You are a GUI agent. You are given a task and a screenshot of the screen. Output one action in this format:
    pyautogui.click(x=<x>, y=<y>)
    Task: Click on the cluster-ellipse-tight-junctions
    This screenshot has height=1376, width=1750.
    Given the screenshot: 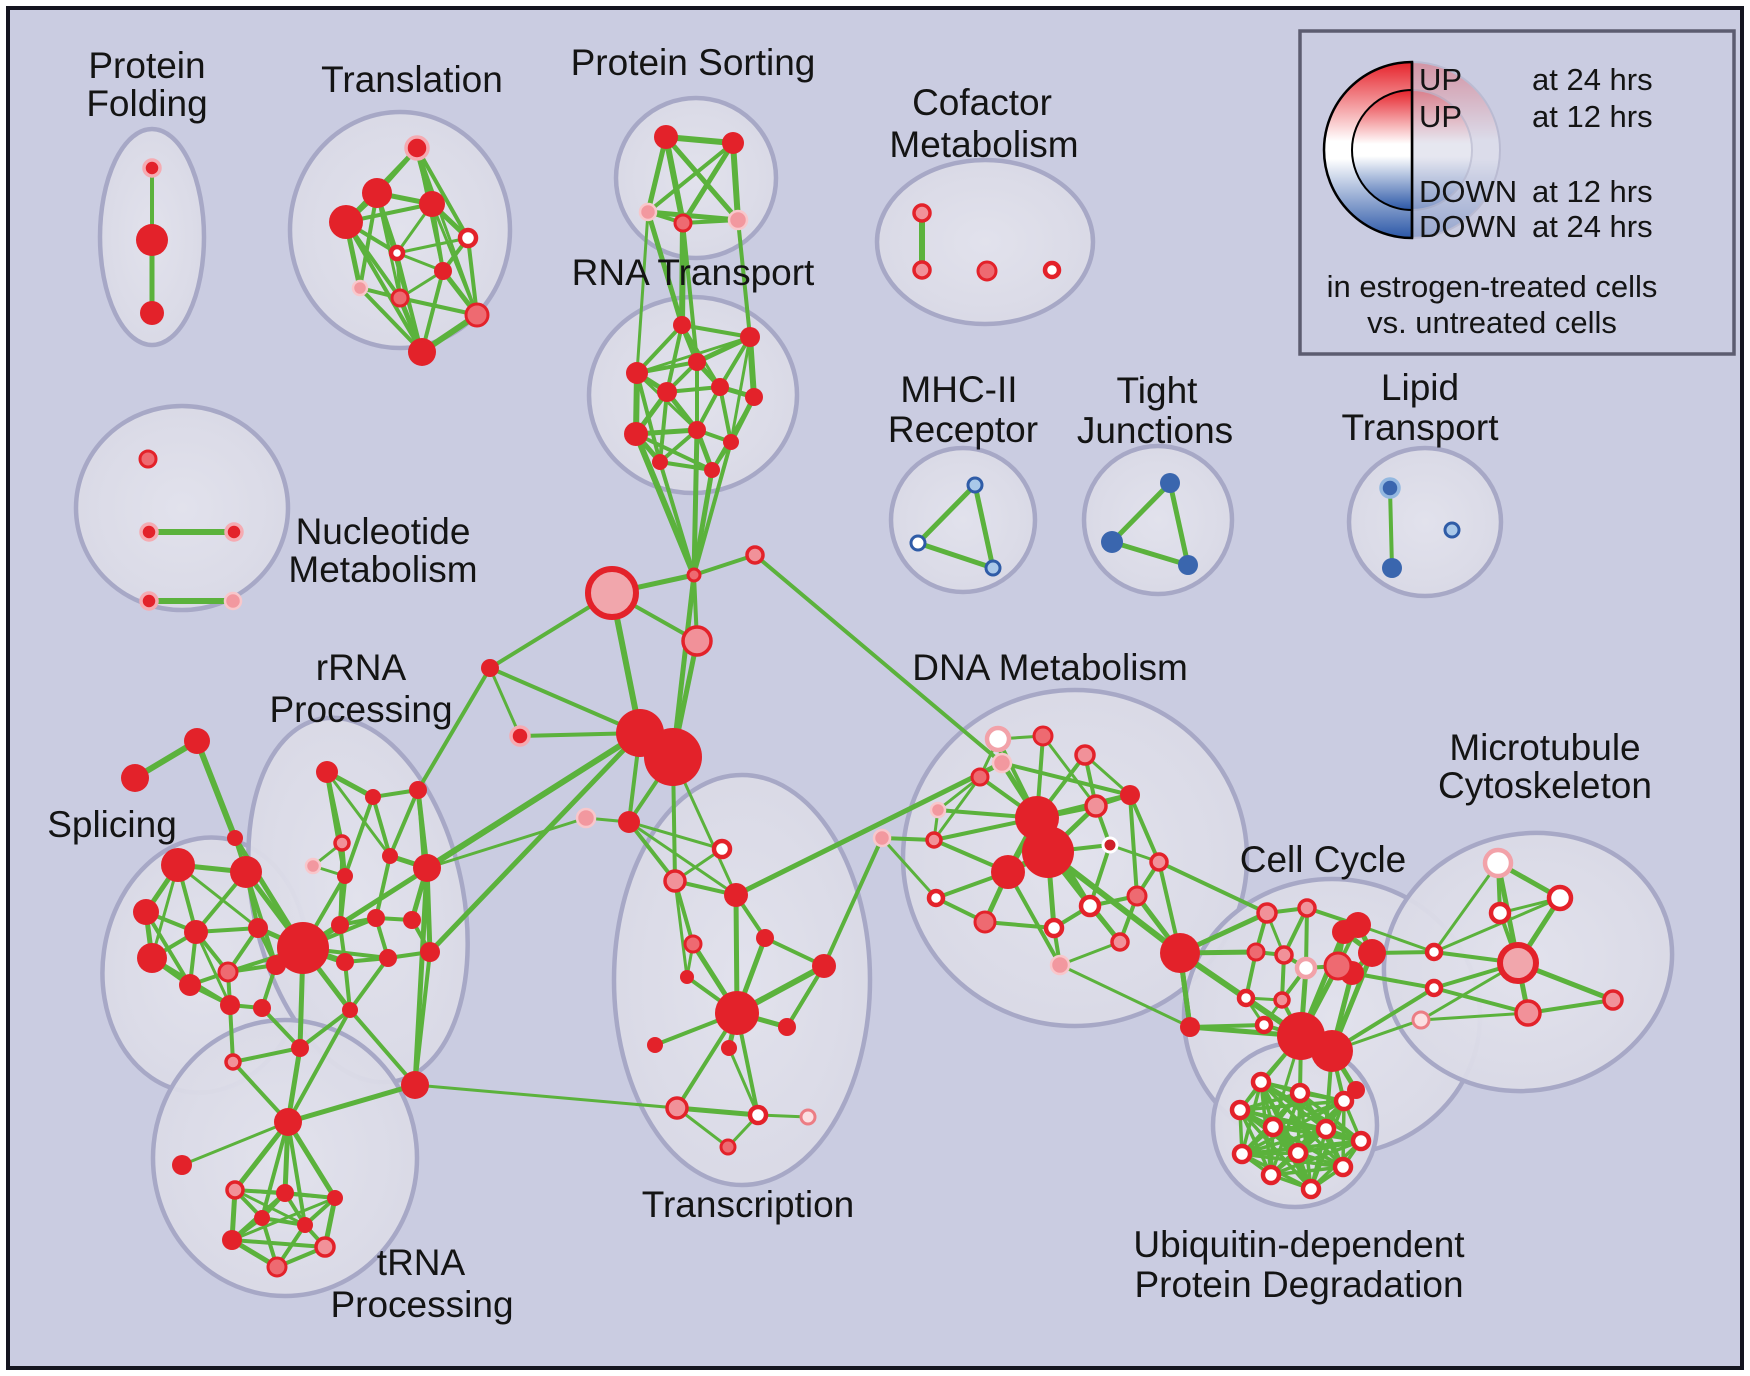 What is the action you would take?
    pyautogui.click(x=1158, y=520)
    